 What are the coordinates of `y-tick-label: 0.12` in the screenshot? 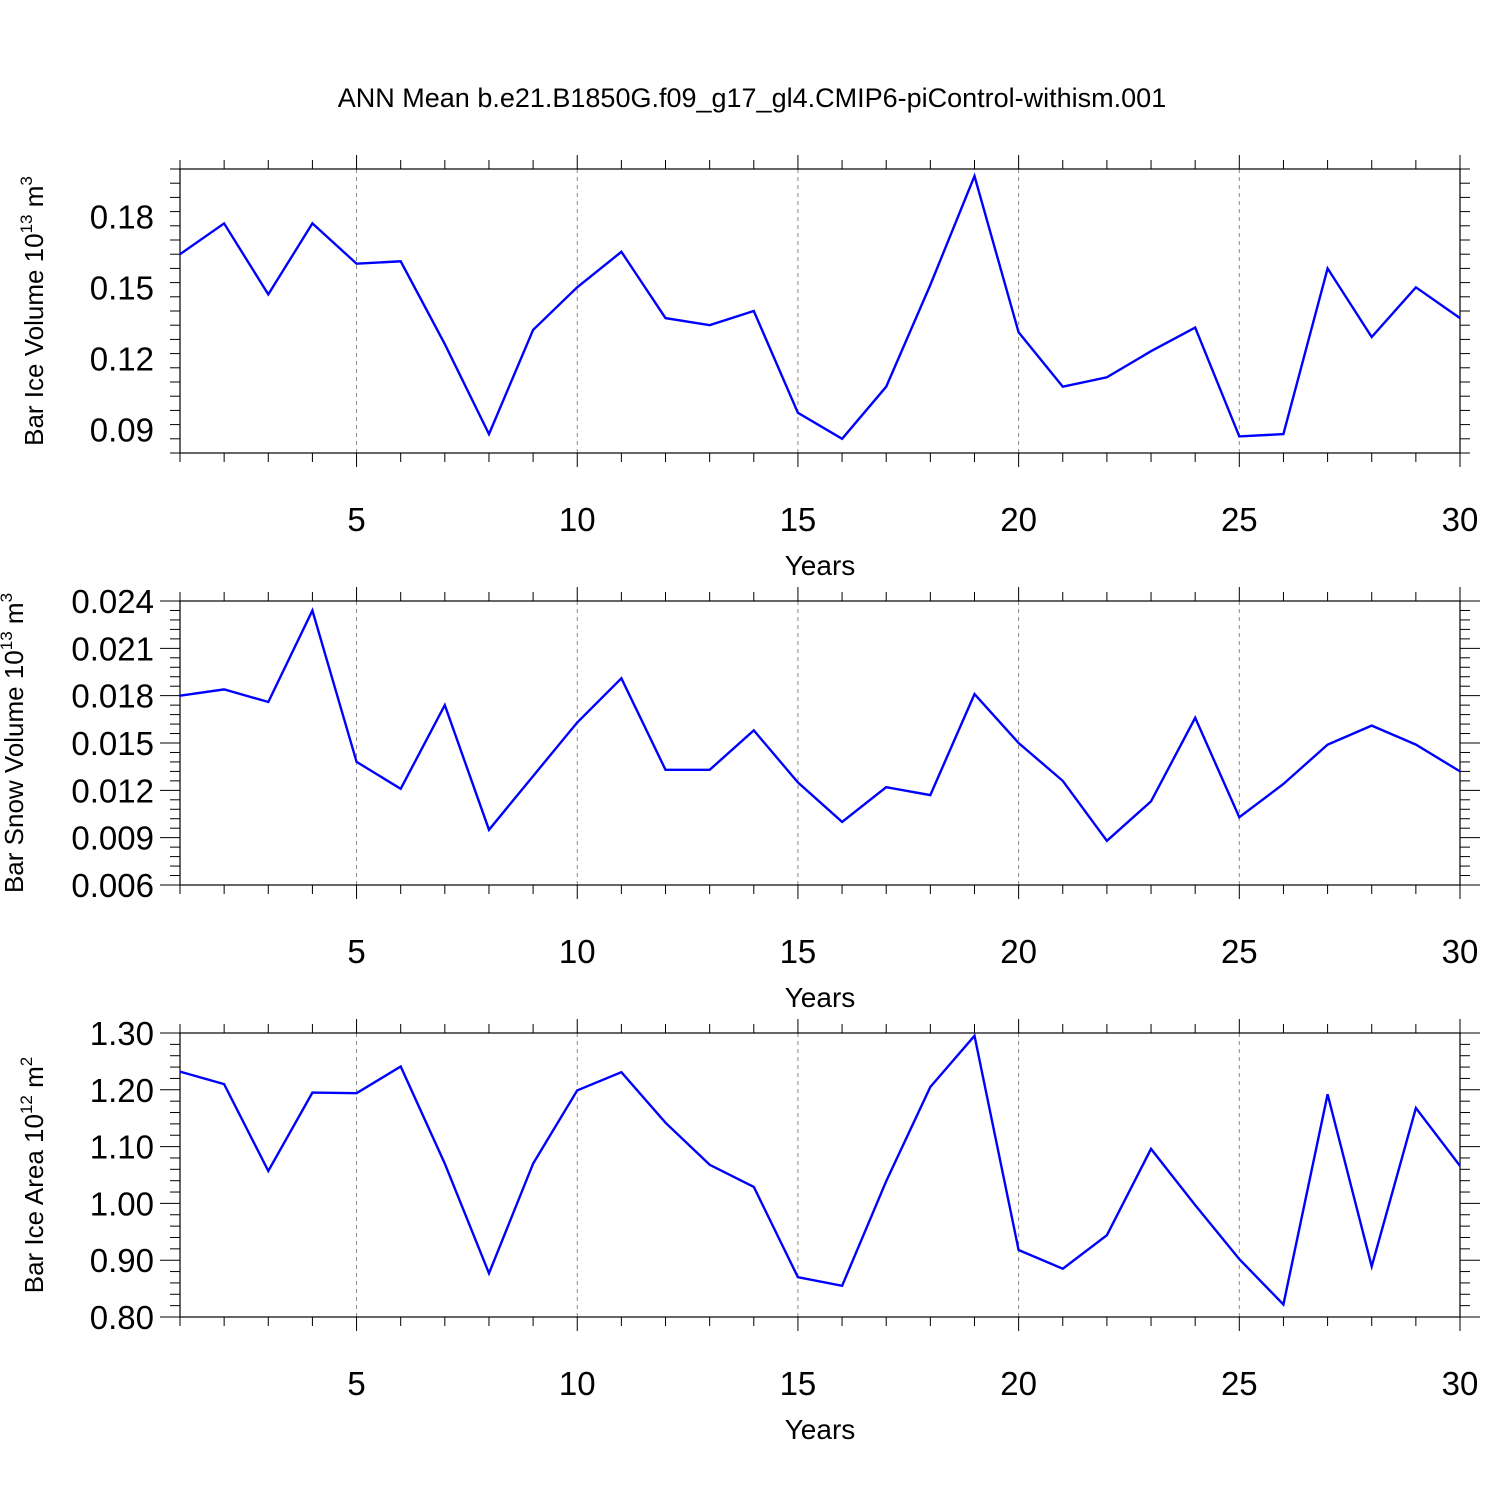 It's located at (122, 358).